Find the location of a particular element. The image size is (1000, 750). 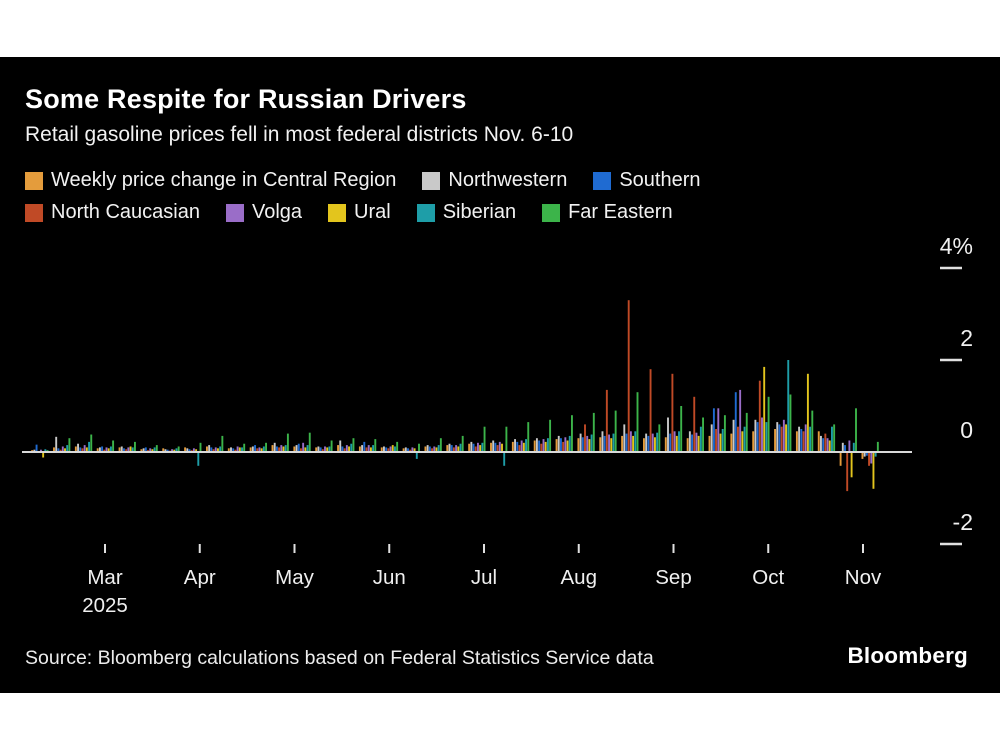

legend-label: Siberian is located at coordinates (479, 212).